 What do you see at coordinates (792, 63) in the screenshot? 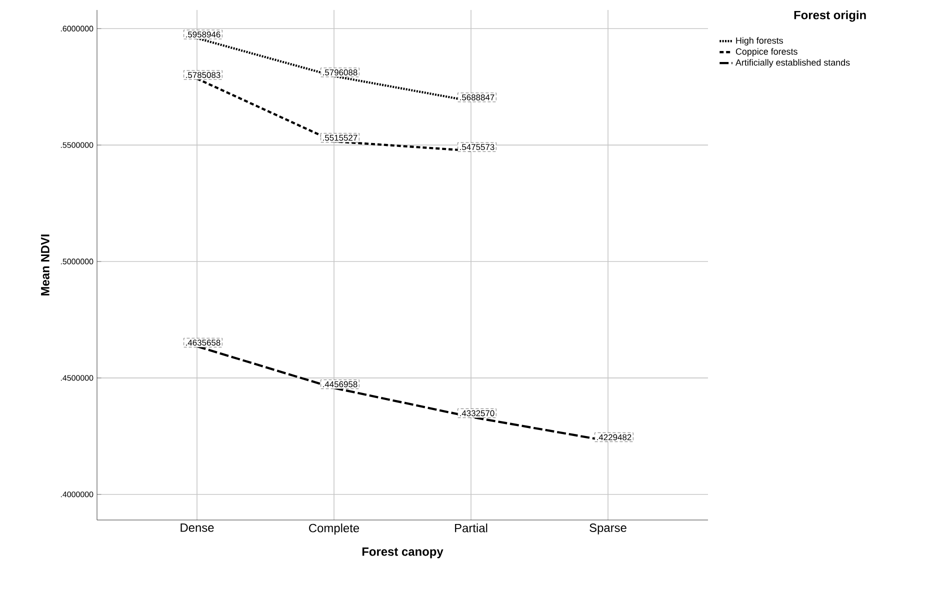
I see `legend-label: Artificially established stands` at bounding box center [792, 63].